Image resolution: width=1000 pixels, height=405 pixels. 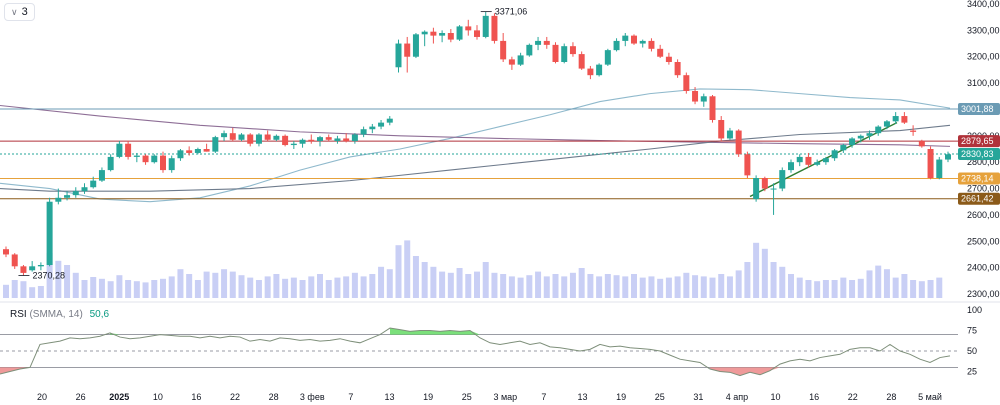 I want to click on x-tick-label: 20, so click(x=42, y=397).